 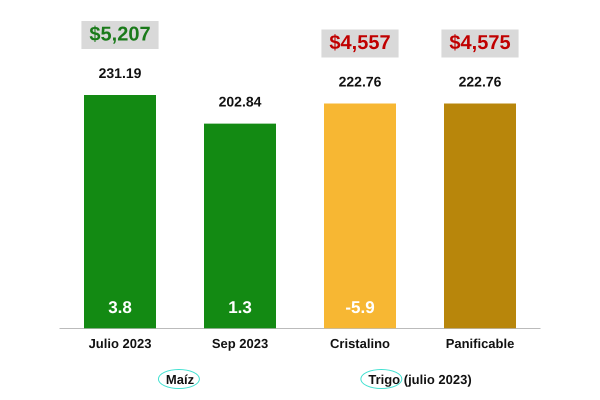 I want to click on annotation: 1.3, so click(x=240, y=308).